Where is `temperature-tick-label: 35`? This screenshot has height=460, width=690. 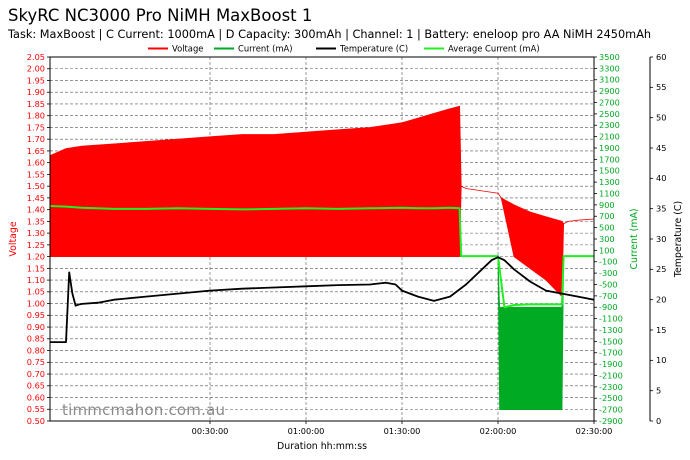
temperature-tick-label: 35 is located at coordinates (661, 209).